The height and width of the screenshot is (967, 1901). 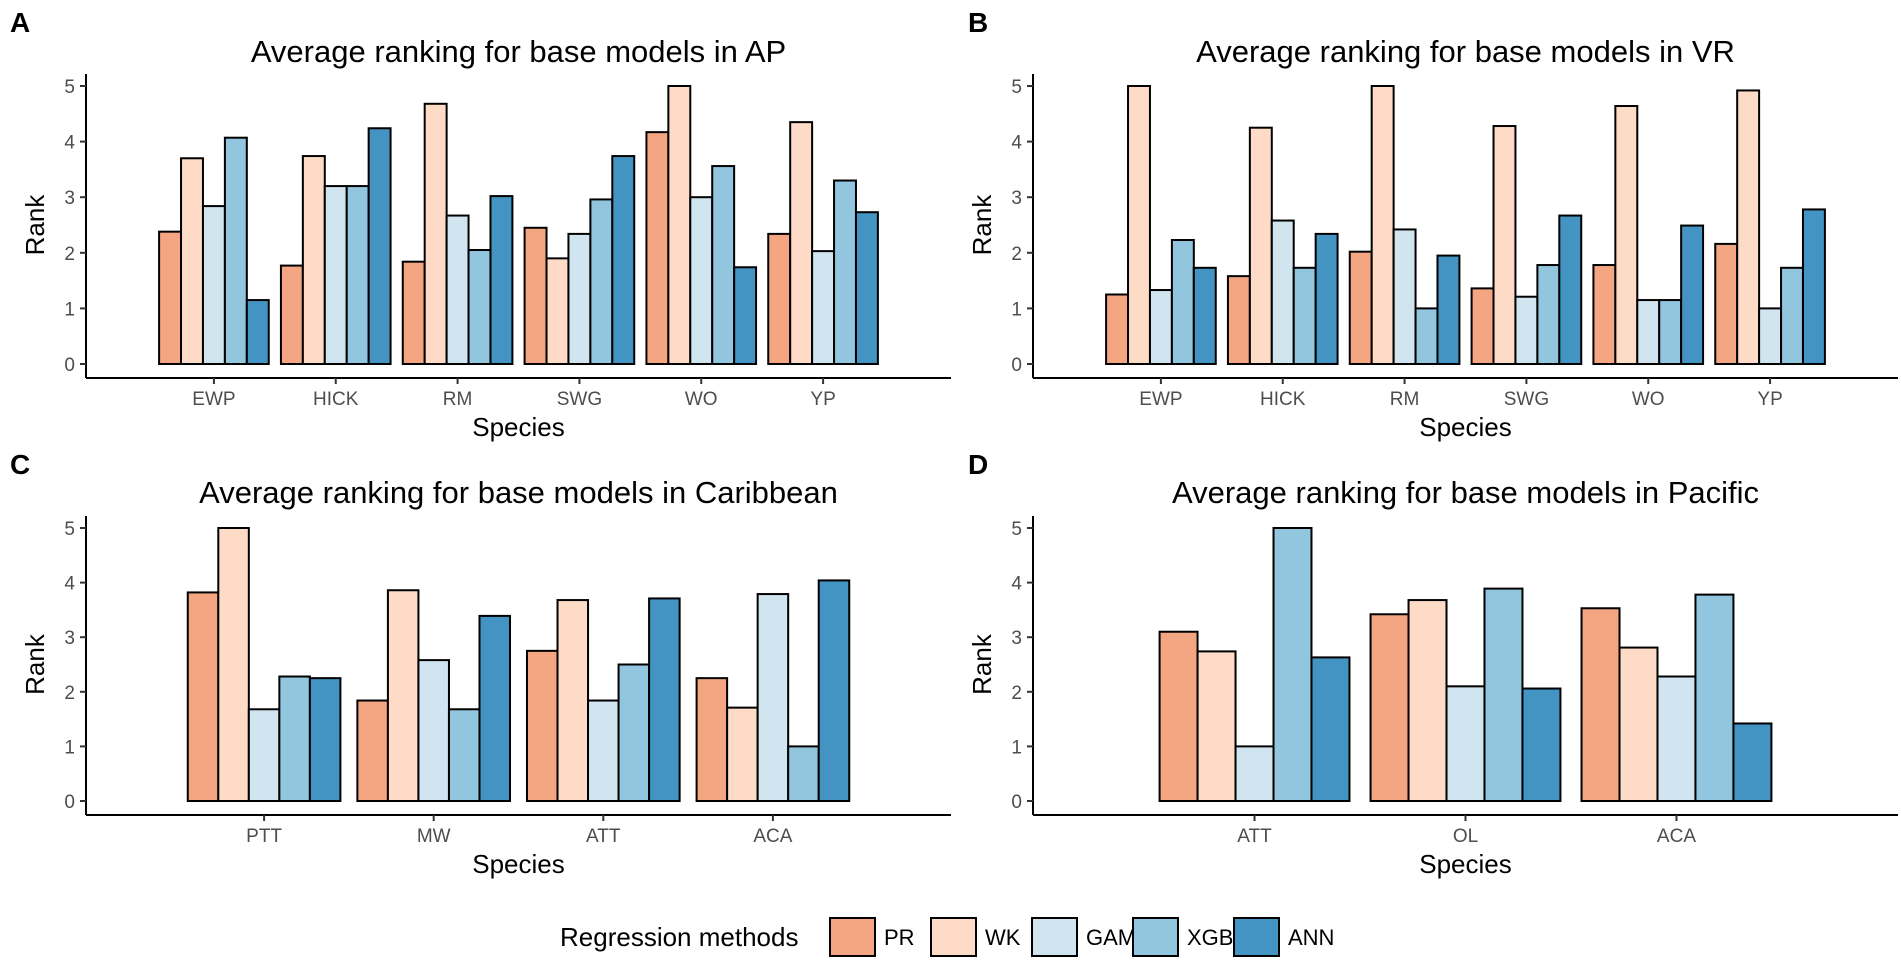 I want to click on bar-ann-swg, so click(x=623, y=260).